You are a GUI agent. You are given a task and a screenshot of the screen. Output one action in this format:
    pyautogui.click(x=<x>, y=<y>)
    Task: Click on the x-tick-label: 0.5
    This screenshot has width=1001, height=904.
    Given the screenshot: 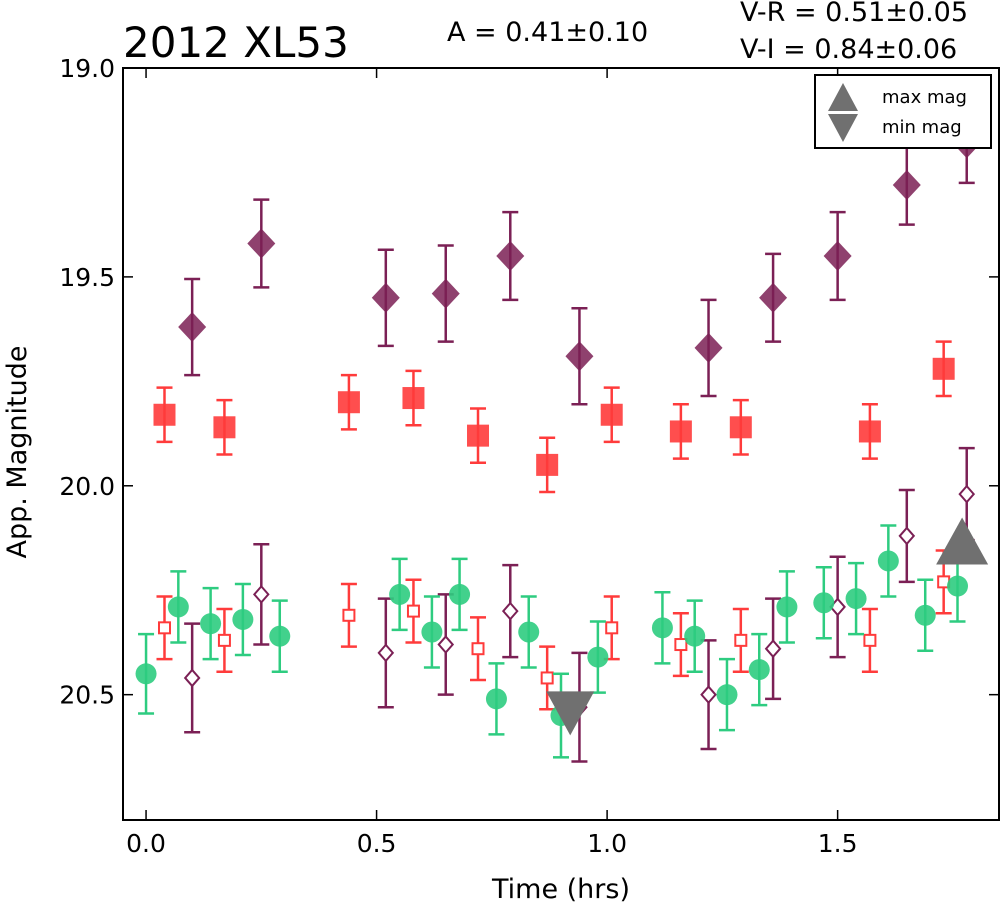 What is the action you would take?
    pyautogui.click(x=377, y=843)
    